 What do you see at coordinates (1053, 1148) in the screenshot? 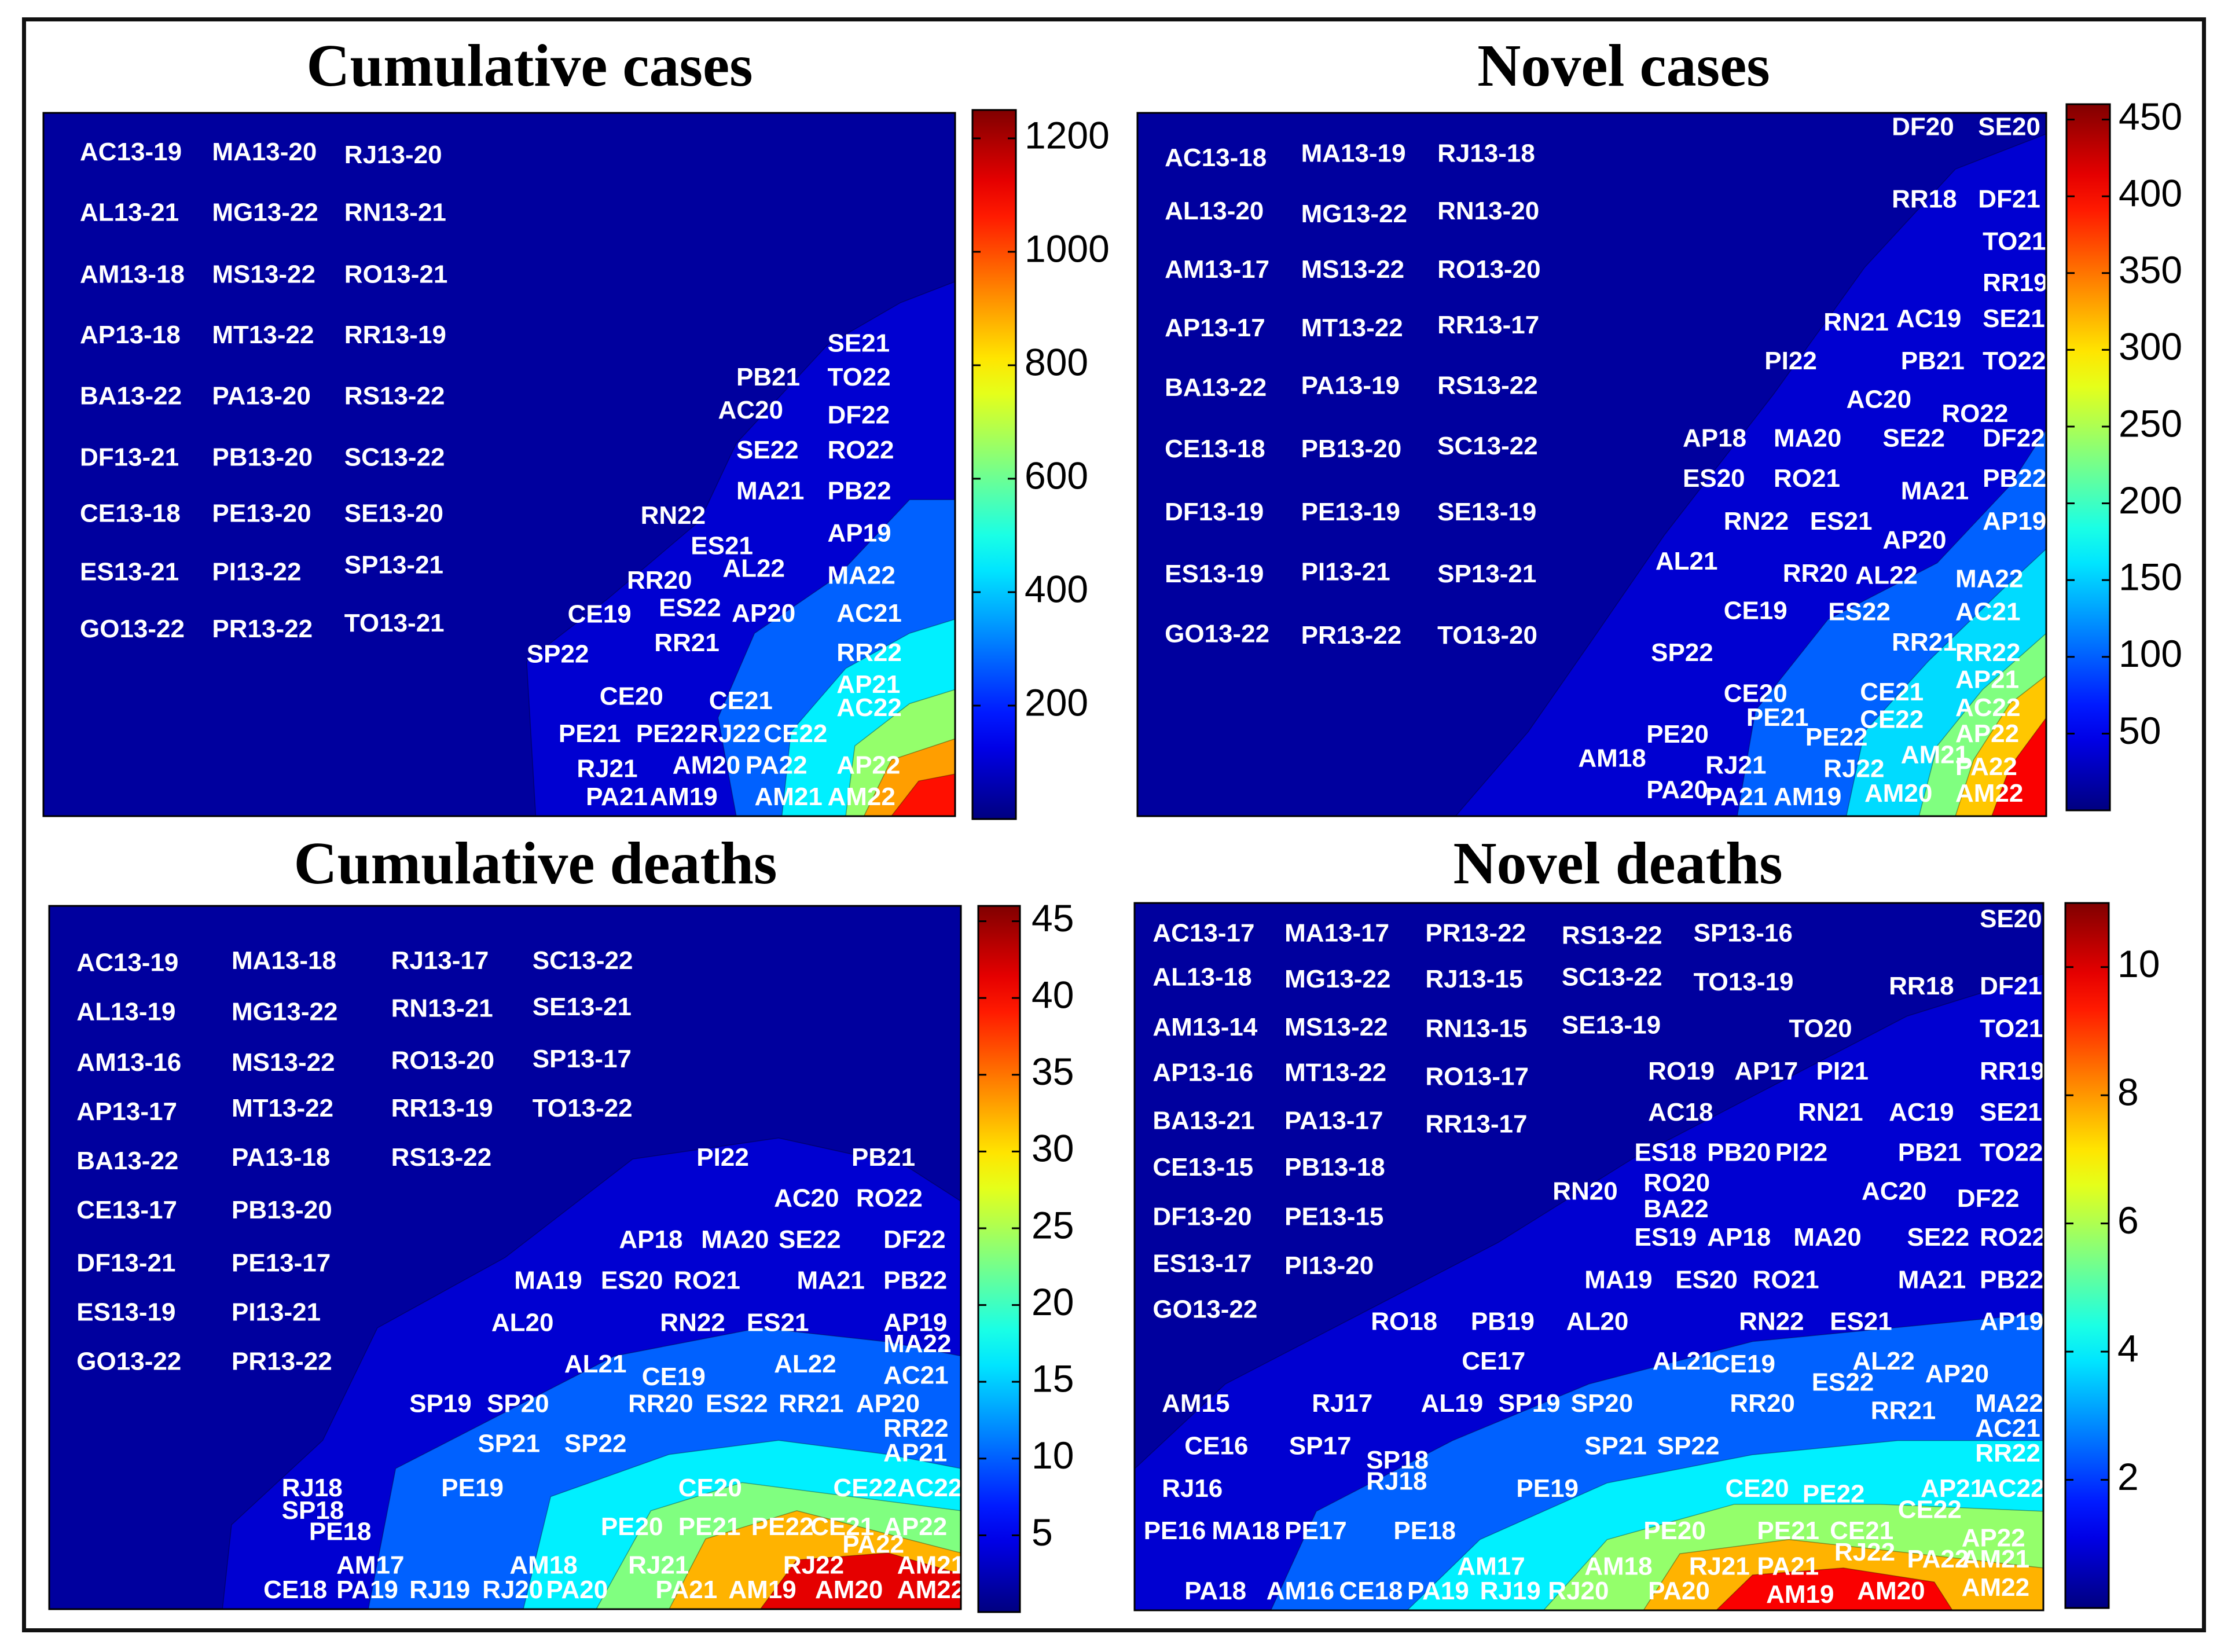
I see `colorbar-tick-label: 30` at bounding box center [1053, 1148].